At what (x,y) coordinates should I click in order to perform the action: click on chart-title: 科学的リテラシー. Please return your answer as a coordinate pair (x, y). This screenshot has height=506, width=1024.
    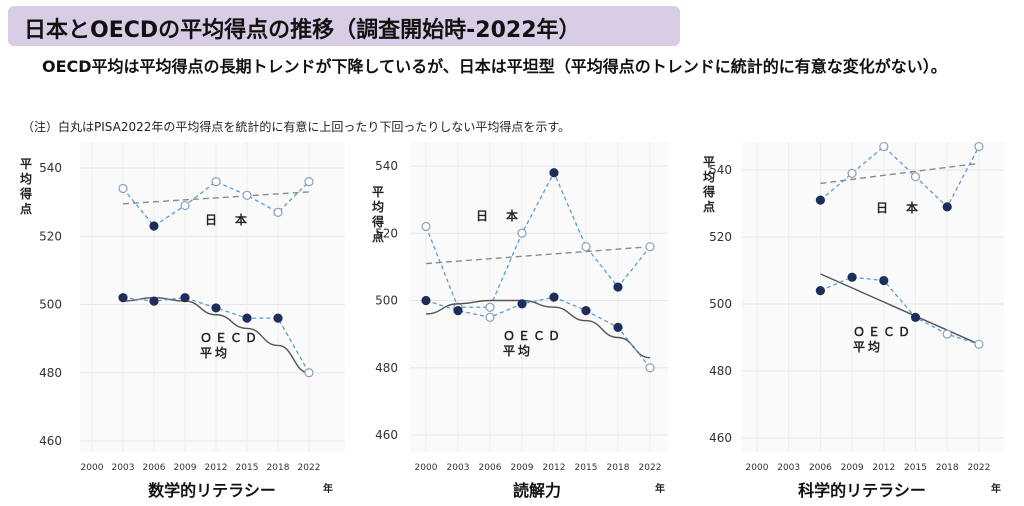
    Looking at the image, I should click on (862, 490).